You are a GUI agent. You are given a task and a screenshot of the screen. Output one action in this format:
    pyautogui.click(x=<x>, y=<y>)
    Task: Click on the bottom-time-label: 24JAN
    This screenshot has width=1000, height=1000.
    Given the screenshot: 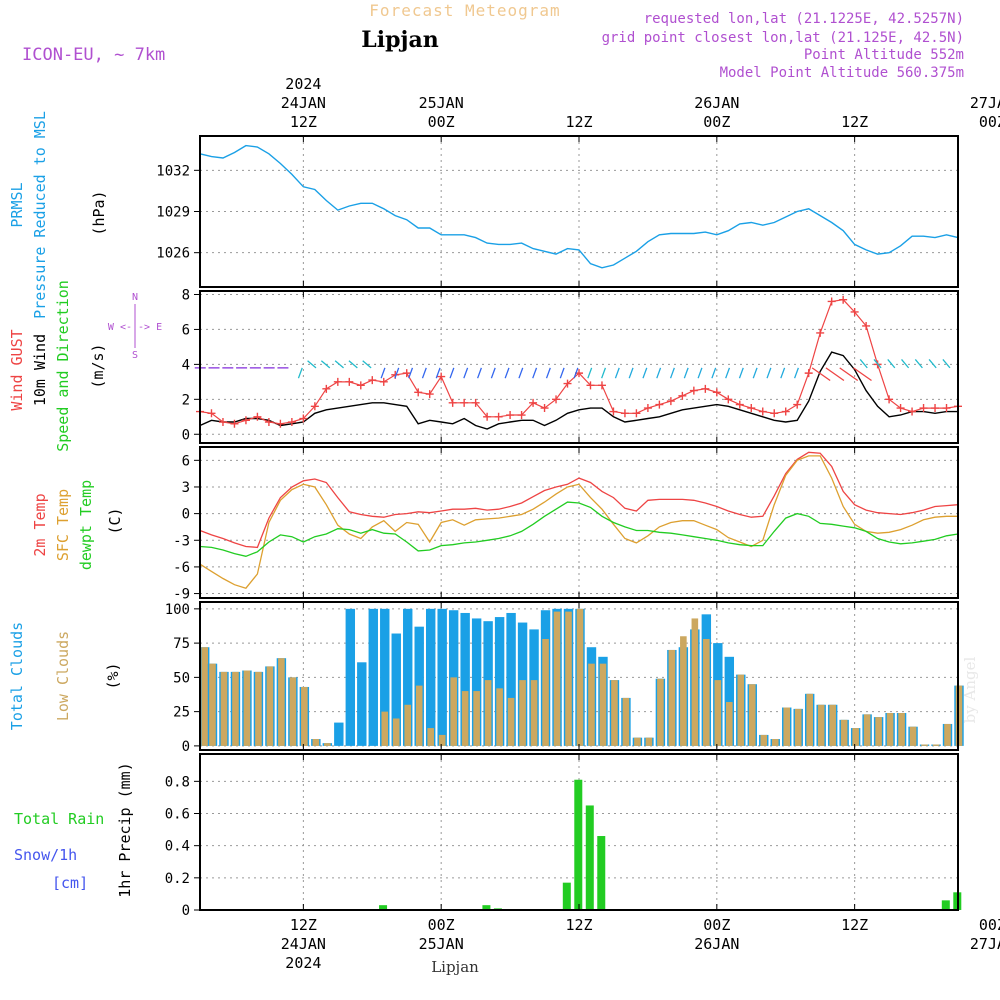 What is the action you would take?
    pyautogui.click(x=303, y=944)
    